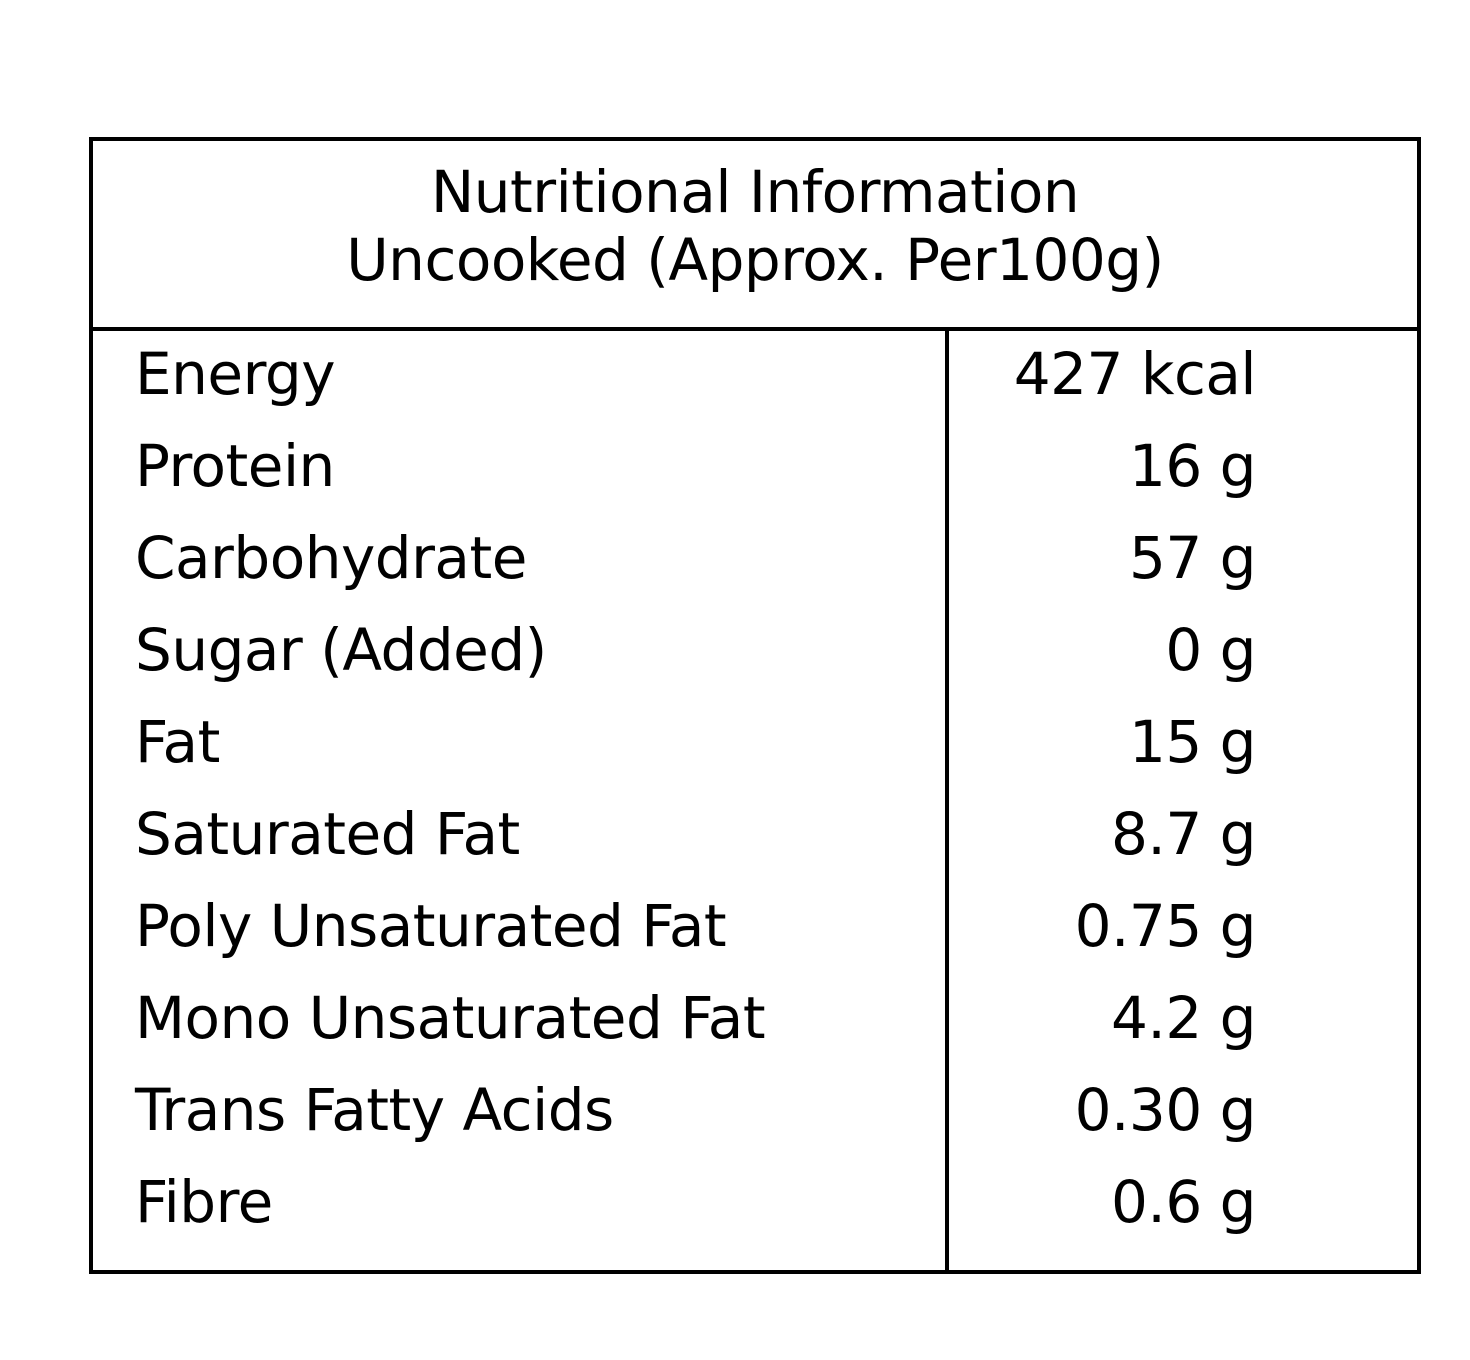  What do you see at coordinates (1184, 1202) in the screenshot?
I see `nutrient-amount: 0.6 g` at bounding box center [1184, 1202].